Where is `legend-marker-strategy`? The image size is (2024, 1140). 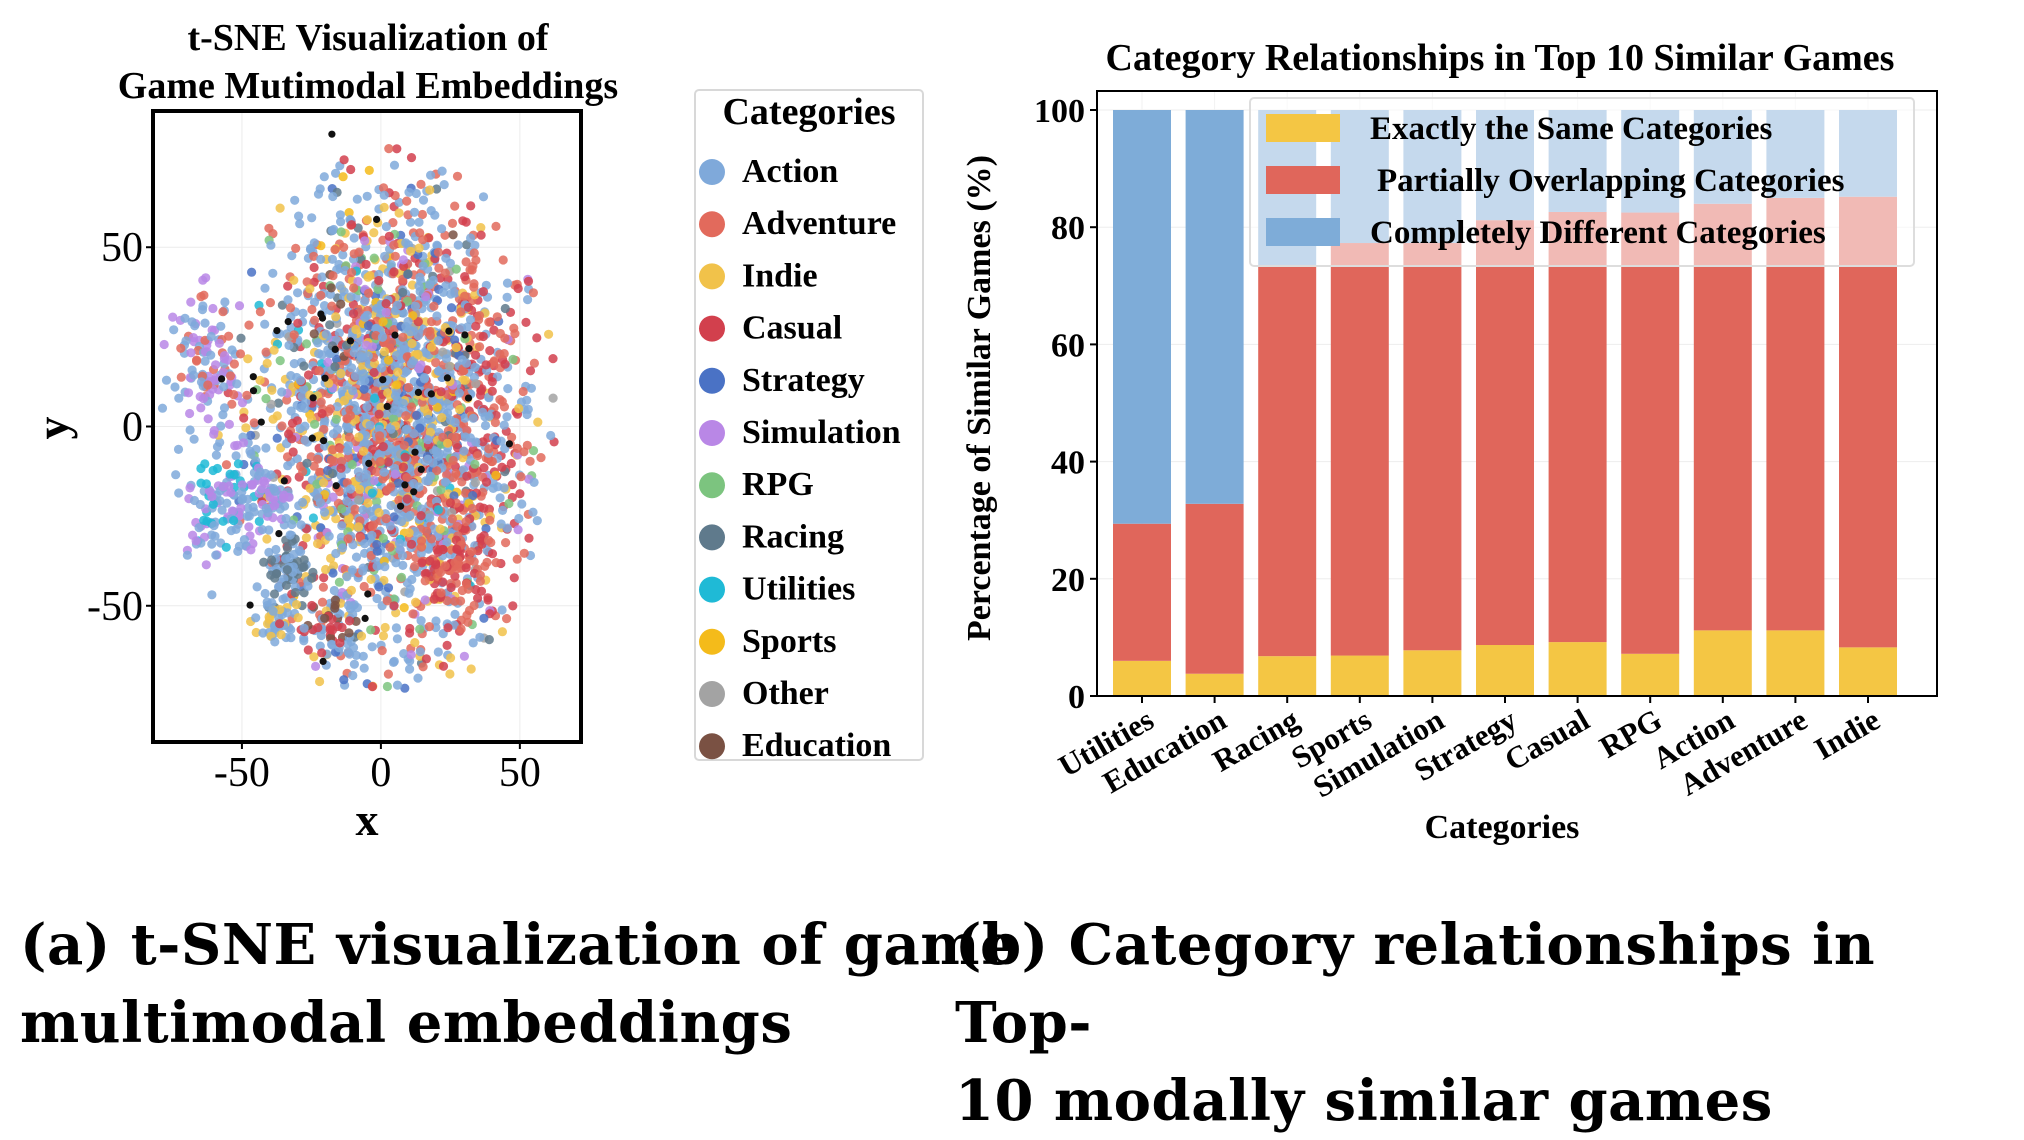 legend-marker-strategy is located at coordinates (712, 380).